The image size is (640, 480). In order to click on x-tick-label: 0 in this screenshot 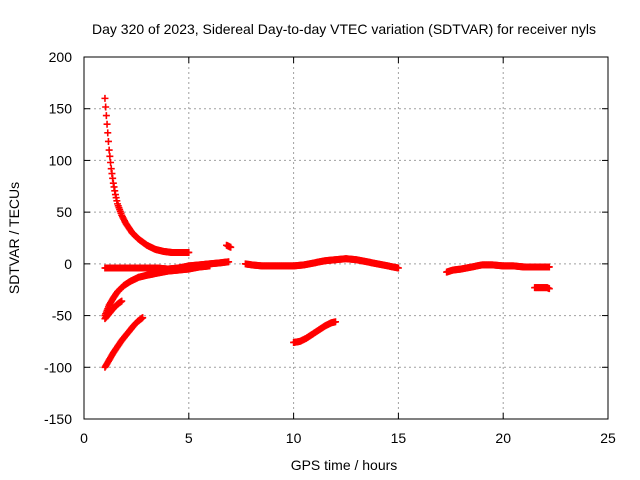, I will do `click(84, 438)`.